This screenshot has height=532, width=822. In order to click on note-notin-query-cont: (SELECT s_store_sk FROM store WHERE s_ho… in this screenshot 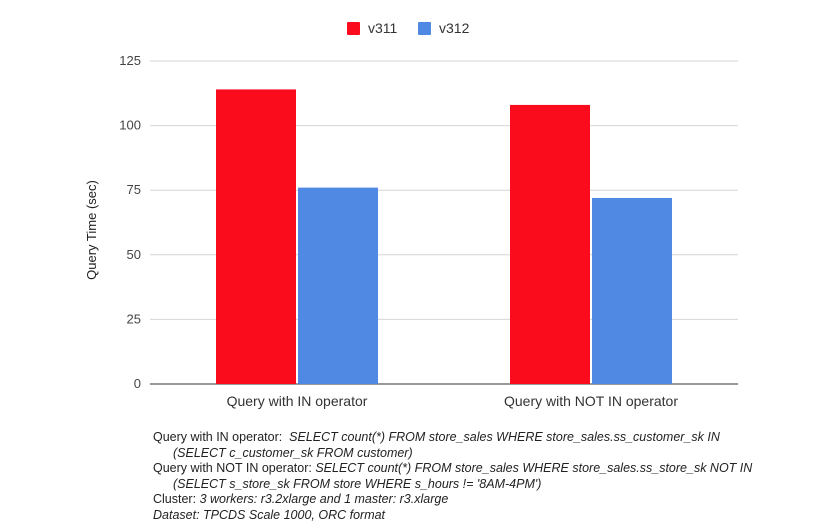, I will do `click(483, 485)`.